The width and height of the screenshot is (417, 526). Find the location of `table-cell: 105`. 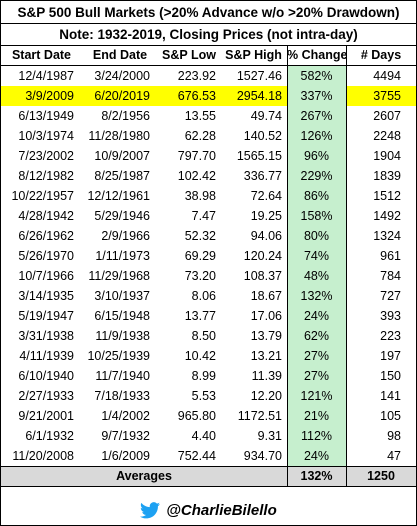

table-cell: 105 is located at coordinates (390, 416).